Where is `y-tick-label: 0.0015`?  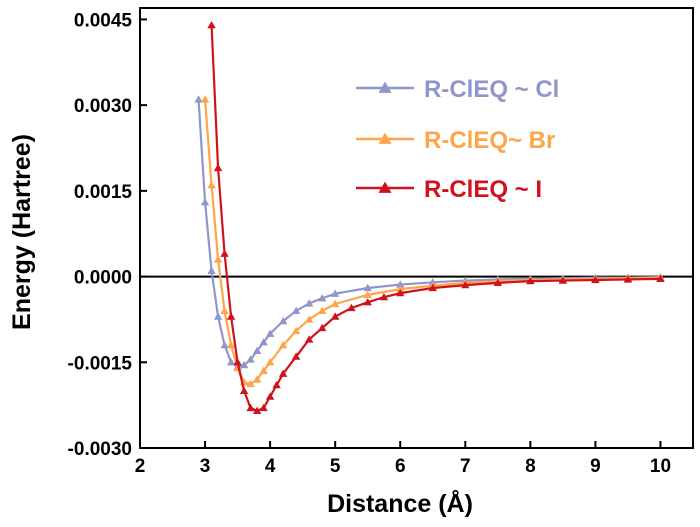 y-tick-label: 0.0015 is located at coordinates (103, 192).